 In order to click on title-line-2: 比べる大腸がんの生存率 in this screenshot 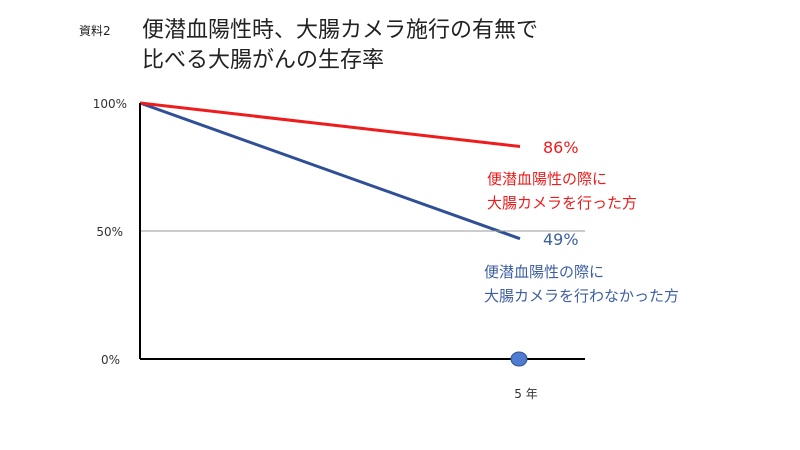, I will do `click(263, 60)`.